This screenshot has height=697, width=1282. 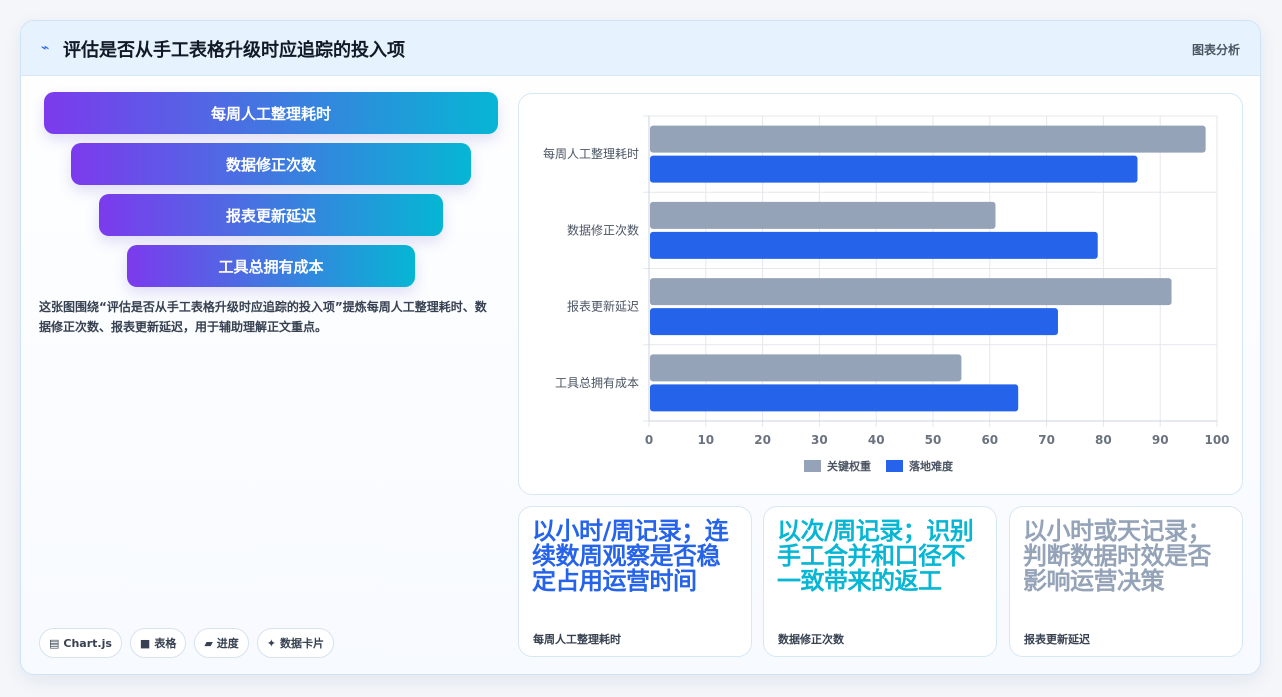 I want to click on x-tick-label: 100, so click(x=1216, y=440).